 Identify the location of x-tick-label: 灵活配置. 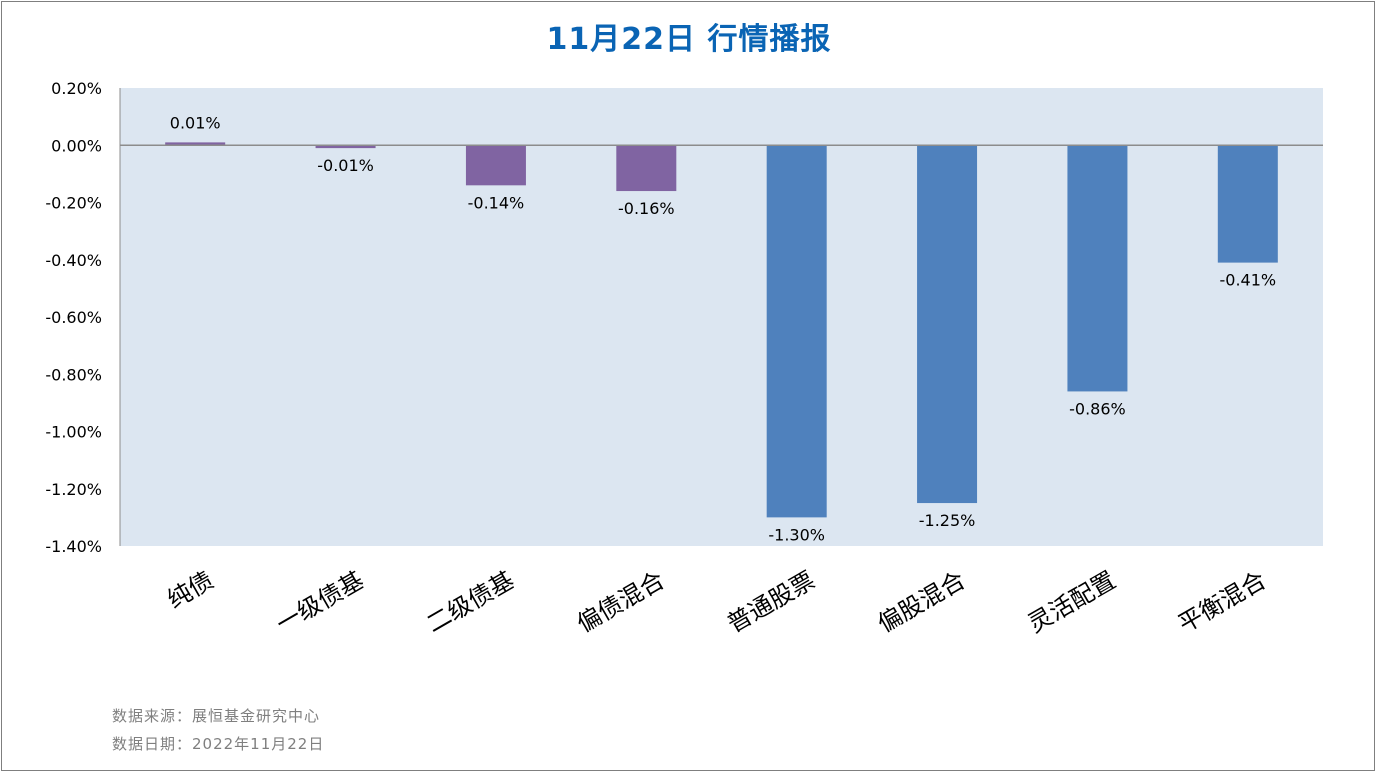
(1071, 602).